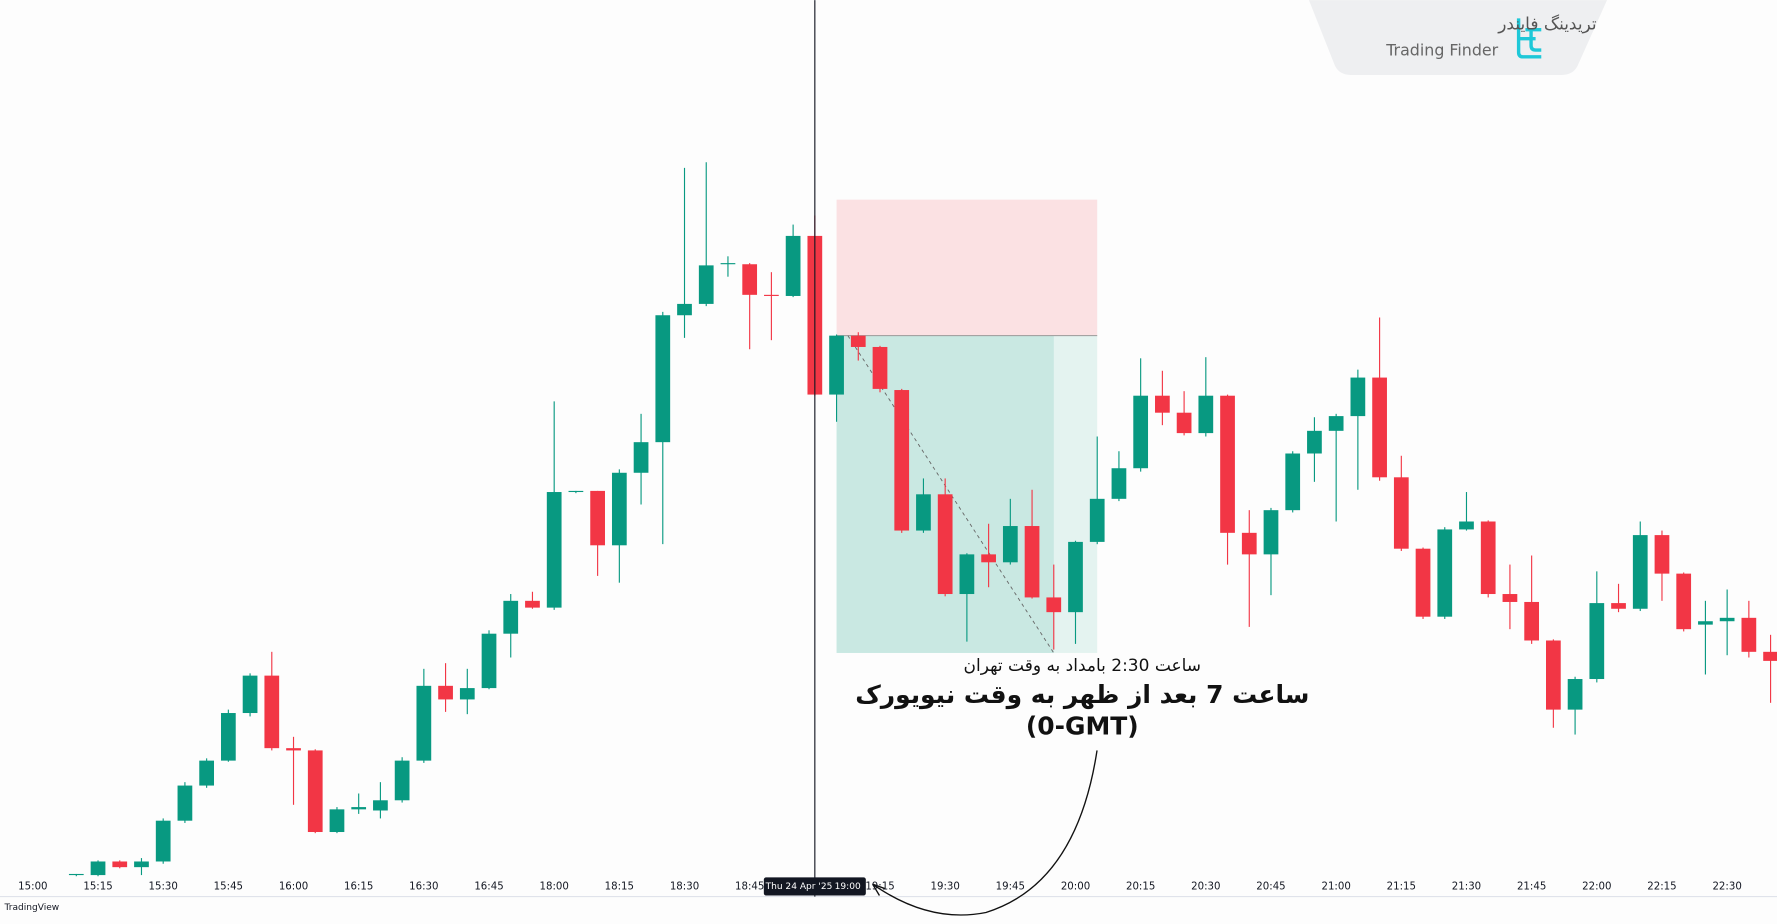 Image resolution: width=1777 pixels, height=924 pixels. I want to click on x-tick-label: 22:00, so click(1596, 886).